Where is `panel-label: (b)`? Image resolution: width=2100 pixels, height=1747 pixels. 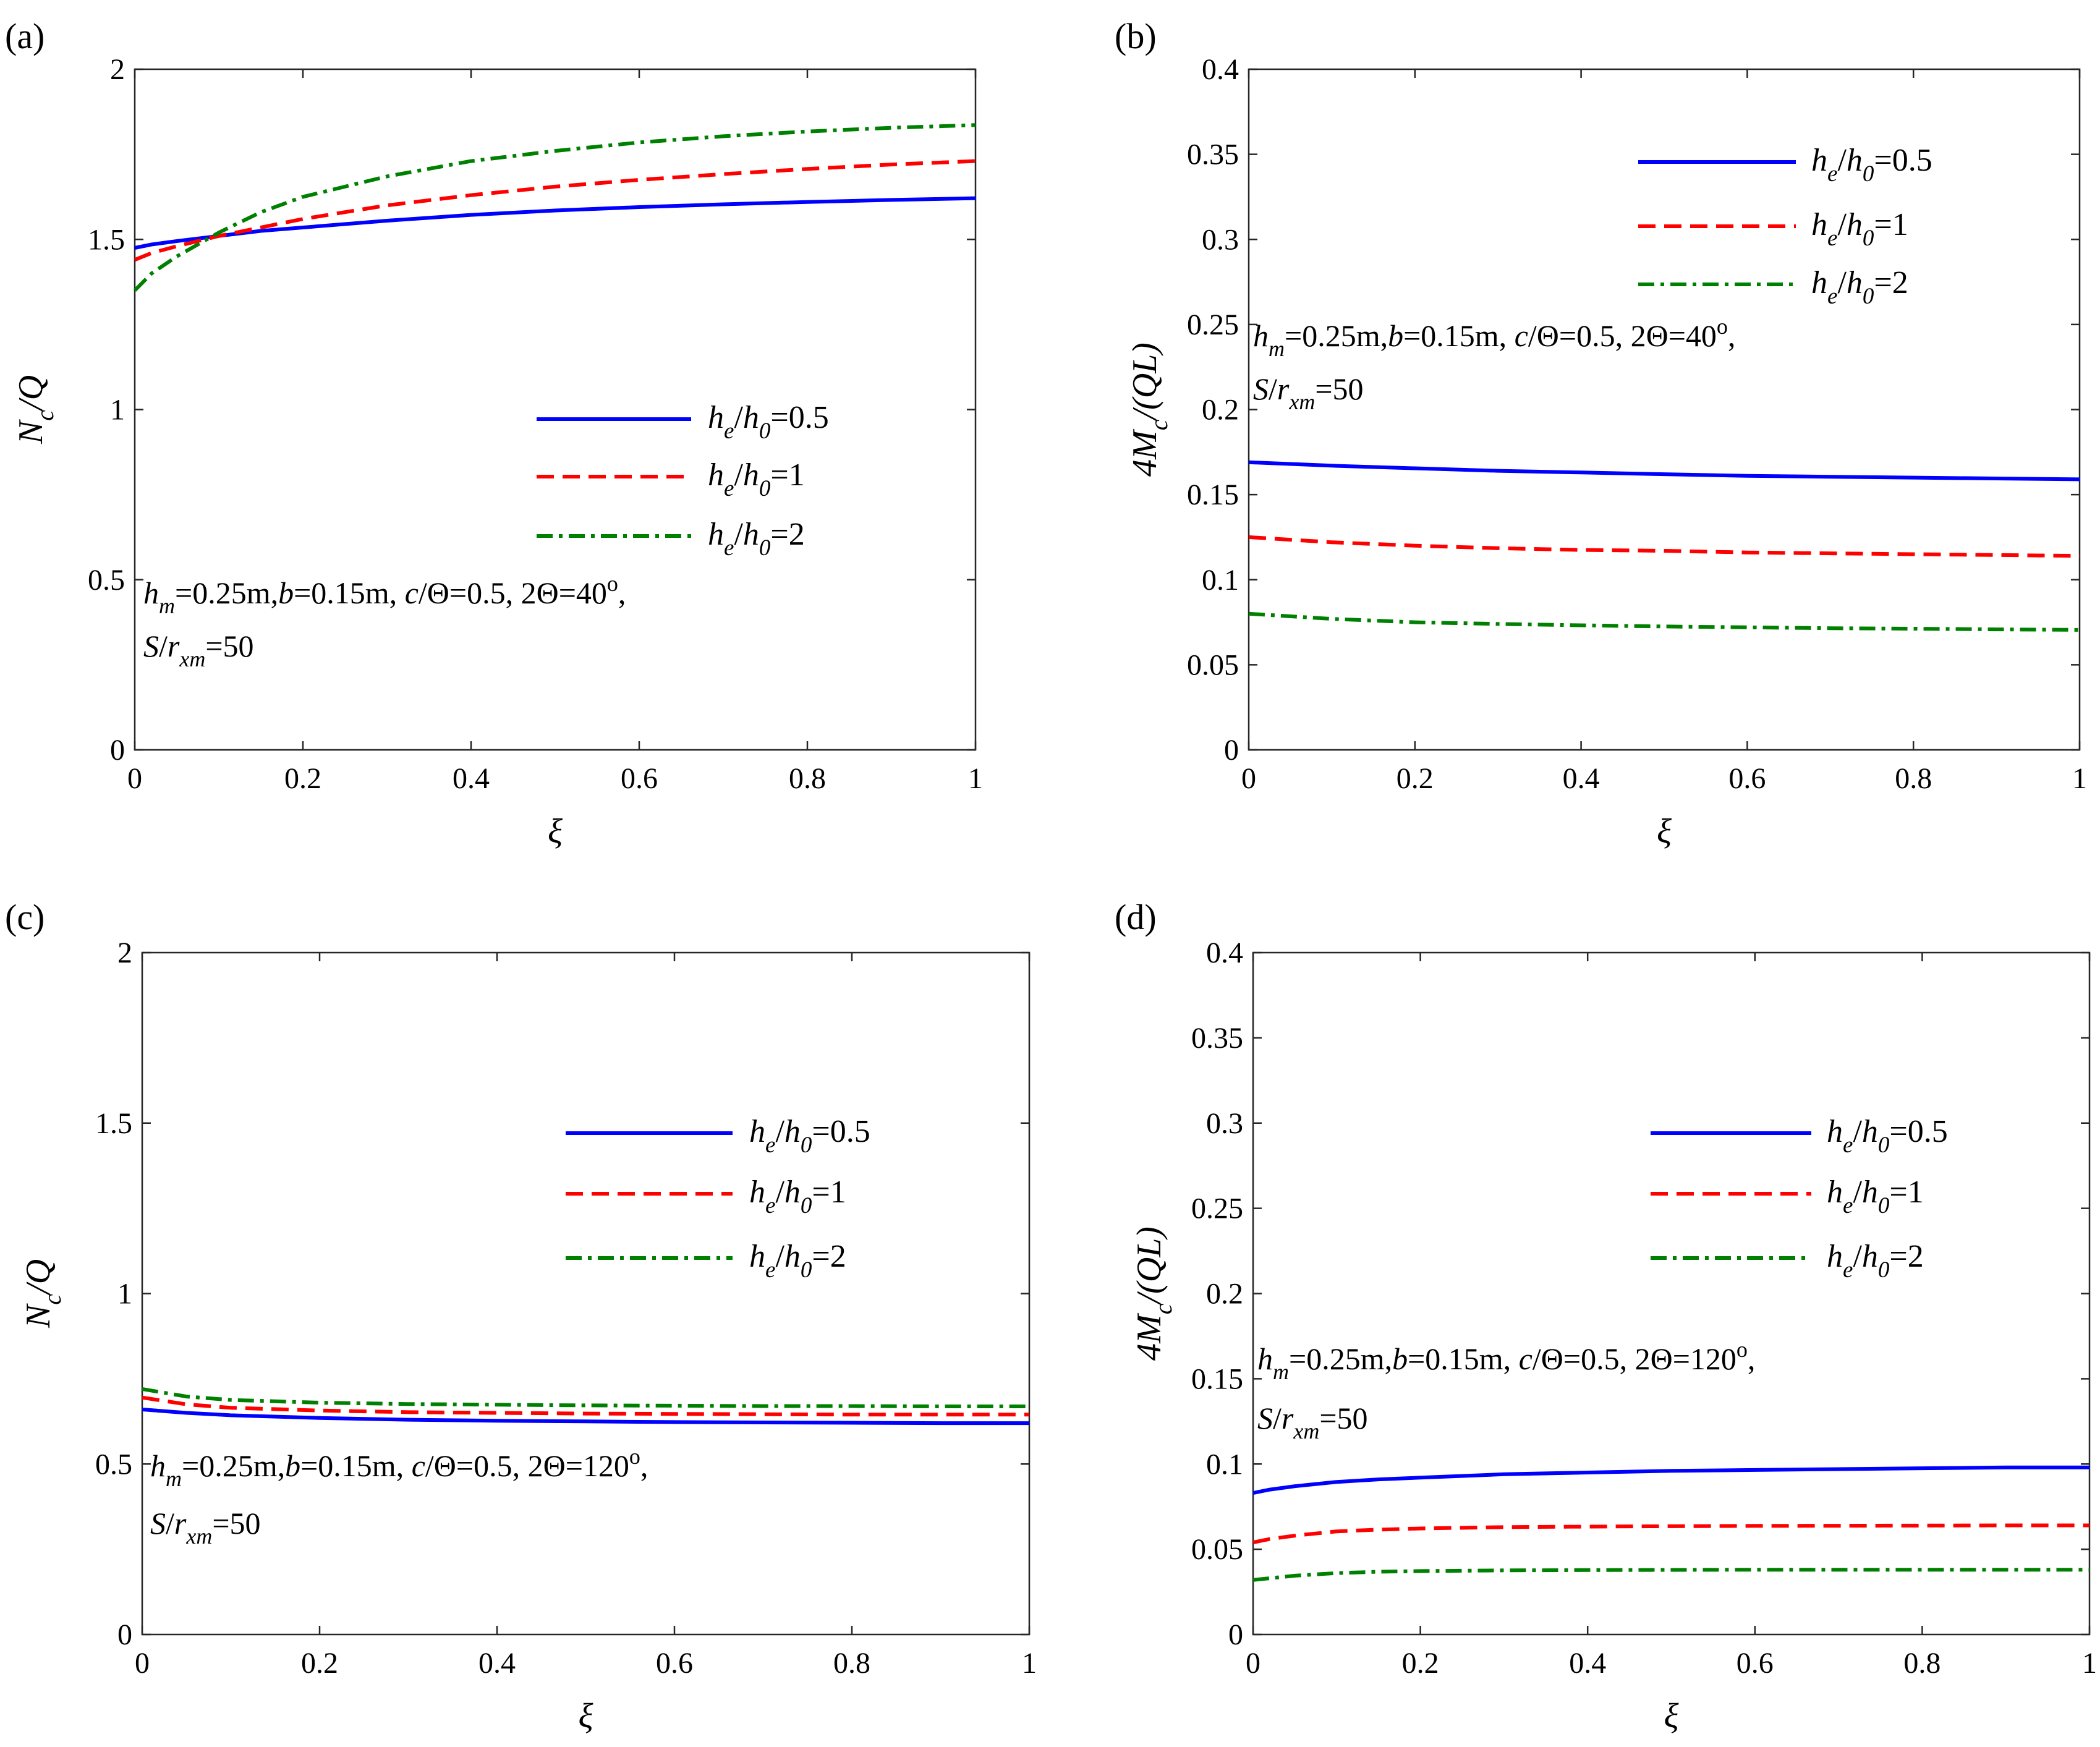 panel-label: (b) is located at coordinates (1136, 36).